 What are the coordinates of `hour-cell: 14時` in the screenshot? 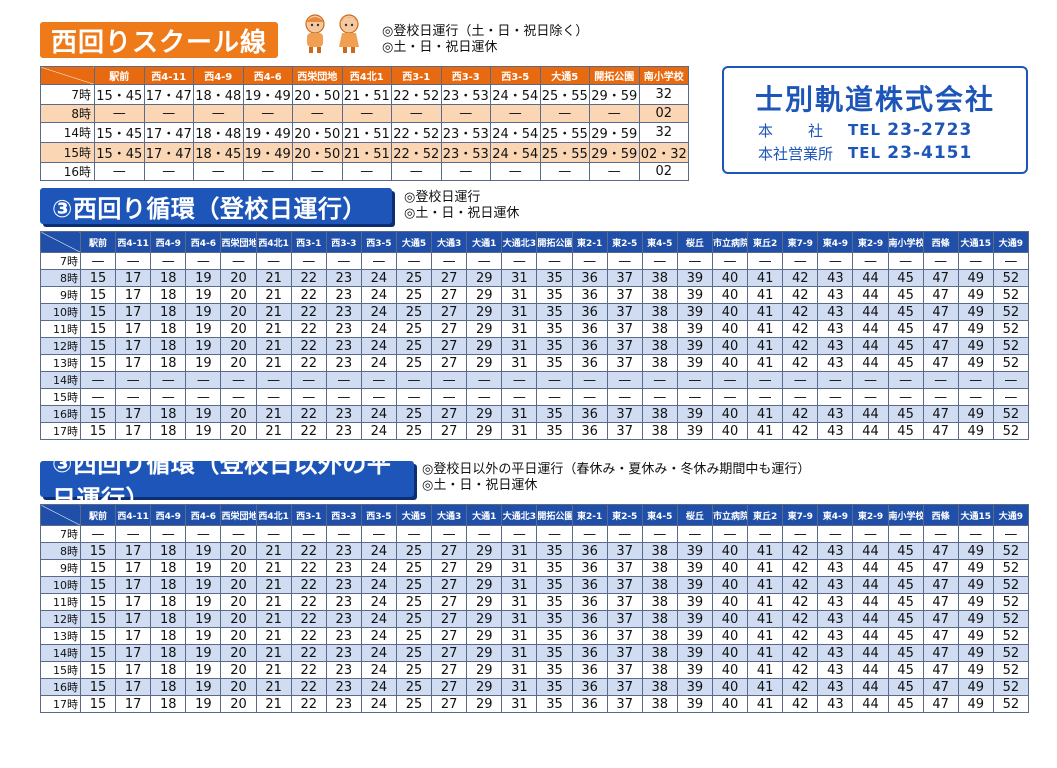 It's located at (67, 132).